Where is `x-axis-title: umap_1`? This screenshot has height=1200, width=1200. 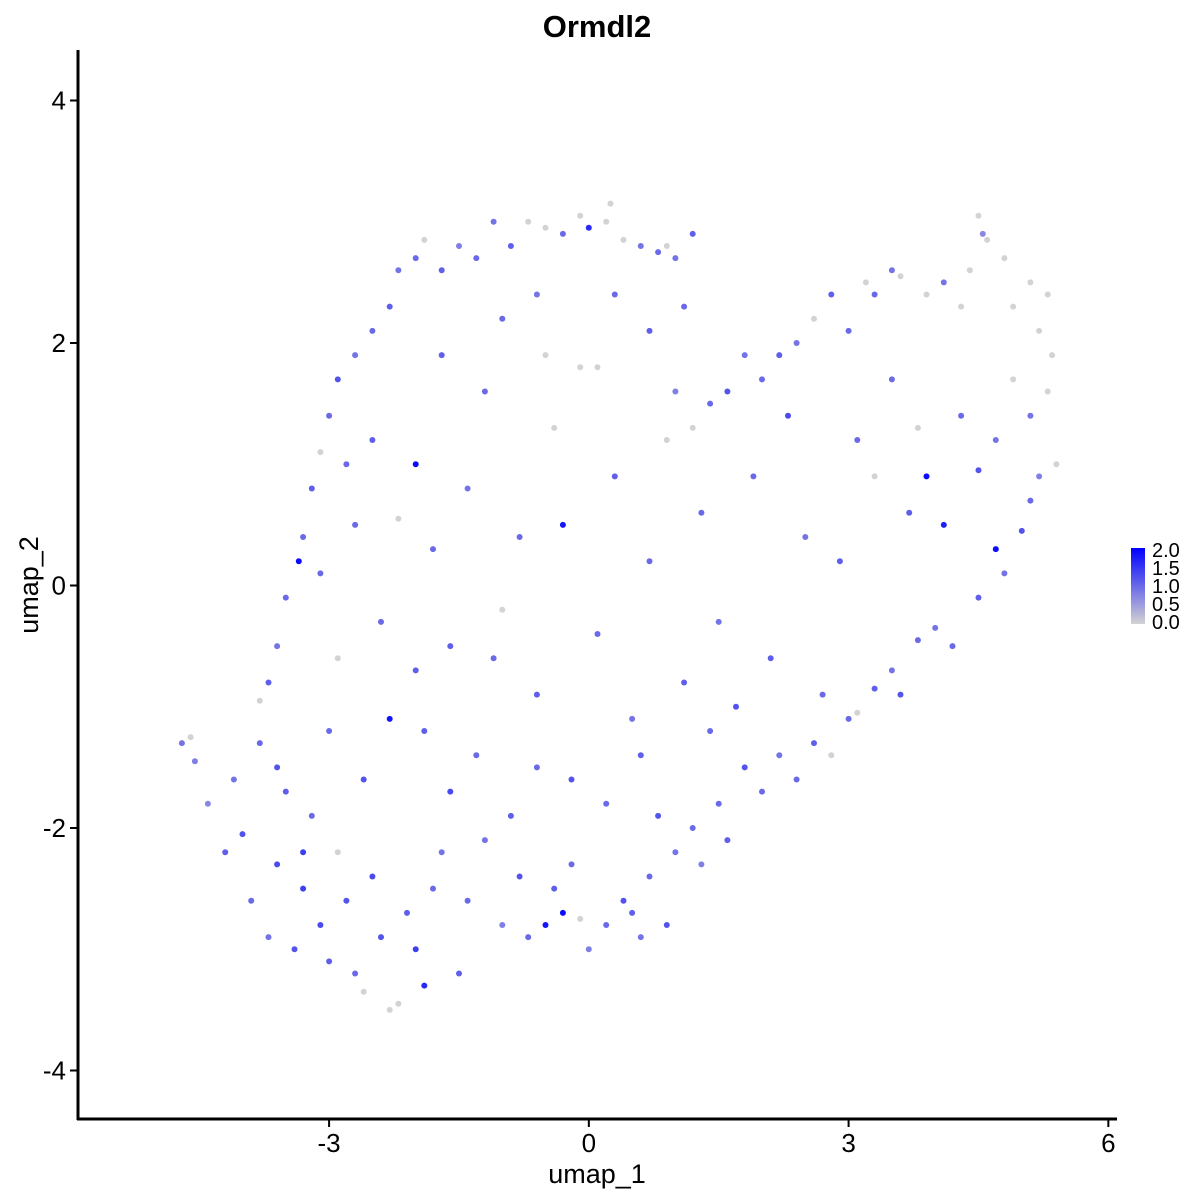
x-axis-title: umap_1 is located at coordinates (597, 1174).